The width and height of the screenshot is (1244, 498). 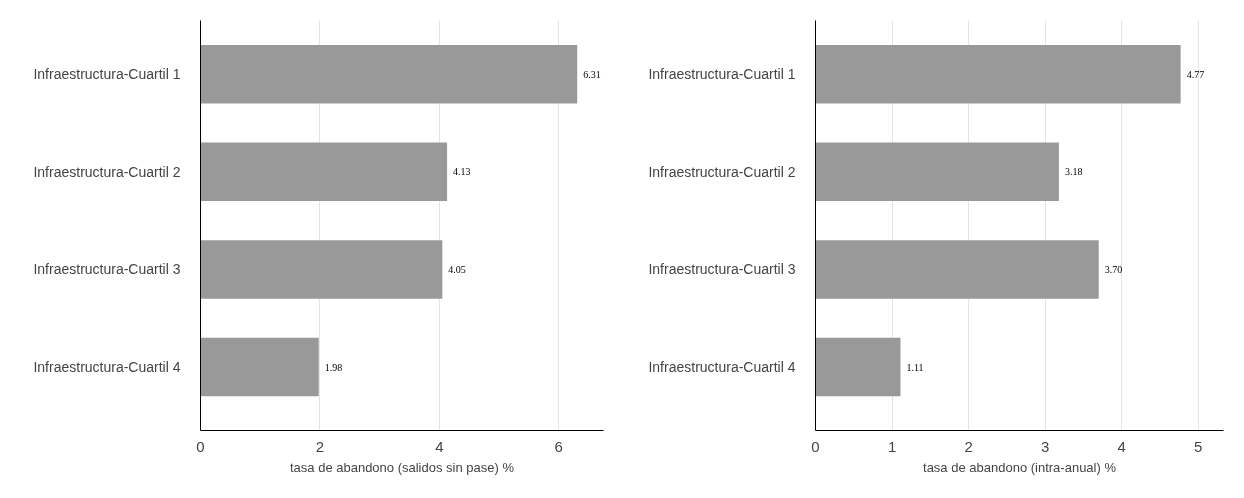 What do you see at coordinates (1113, 269) in the screenshot?
I see `data-label: 3.70` at bounding box center [1113, 269].